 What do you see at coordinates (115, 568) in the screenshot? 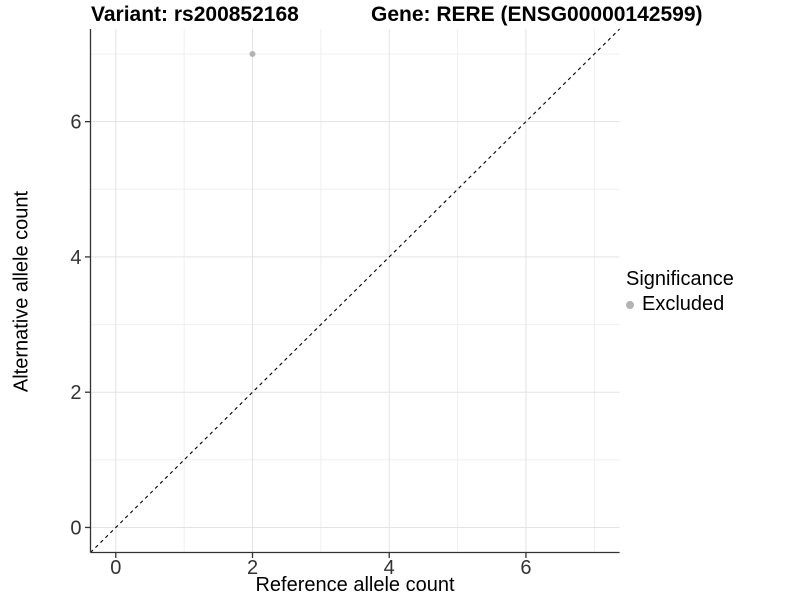
I see `x-tick-label: 0` at bounding box center [115, 568].